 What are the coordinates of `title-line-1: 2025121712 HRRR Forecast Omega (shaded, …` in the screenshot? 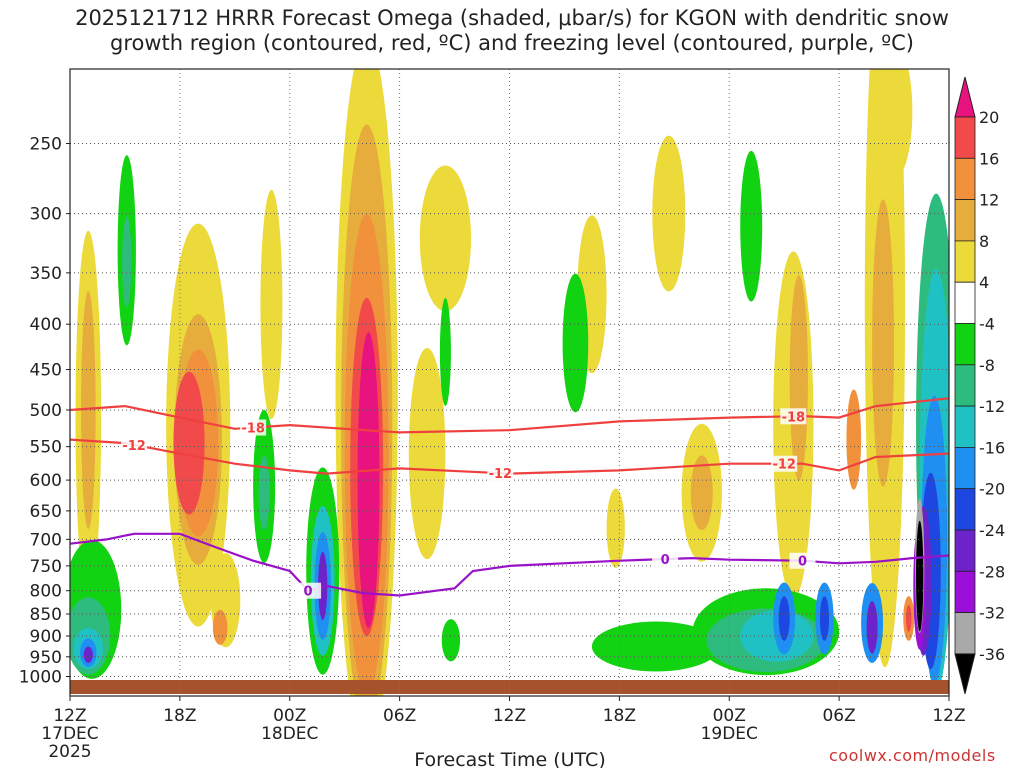 It's located at (512, 18).